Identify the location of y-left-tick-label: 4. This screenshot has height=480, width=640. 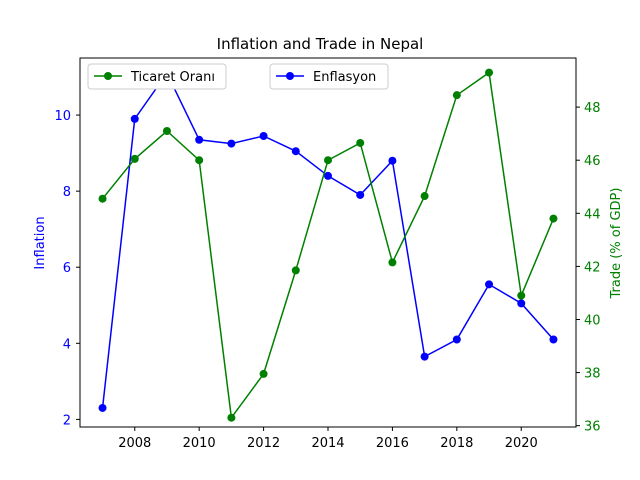
(67, 344).